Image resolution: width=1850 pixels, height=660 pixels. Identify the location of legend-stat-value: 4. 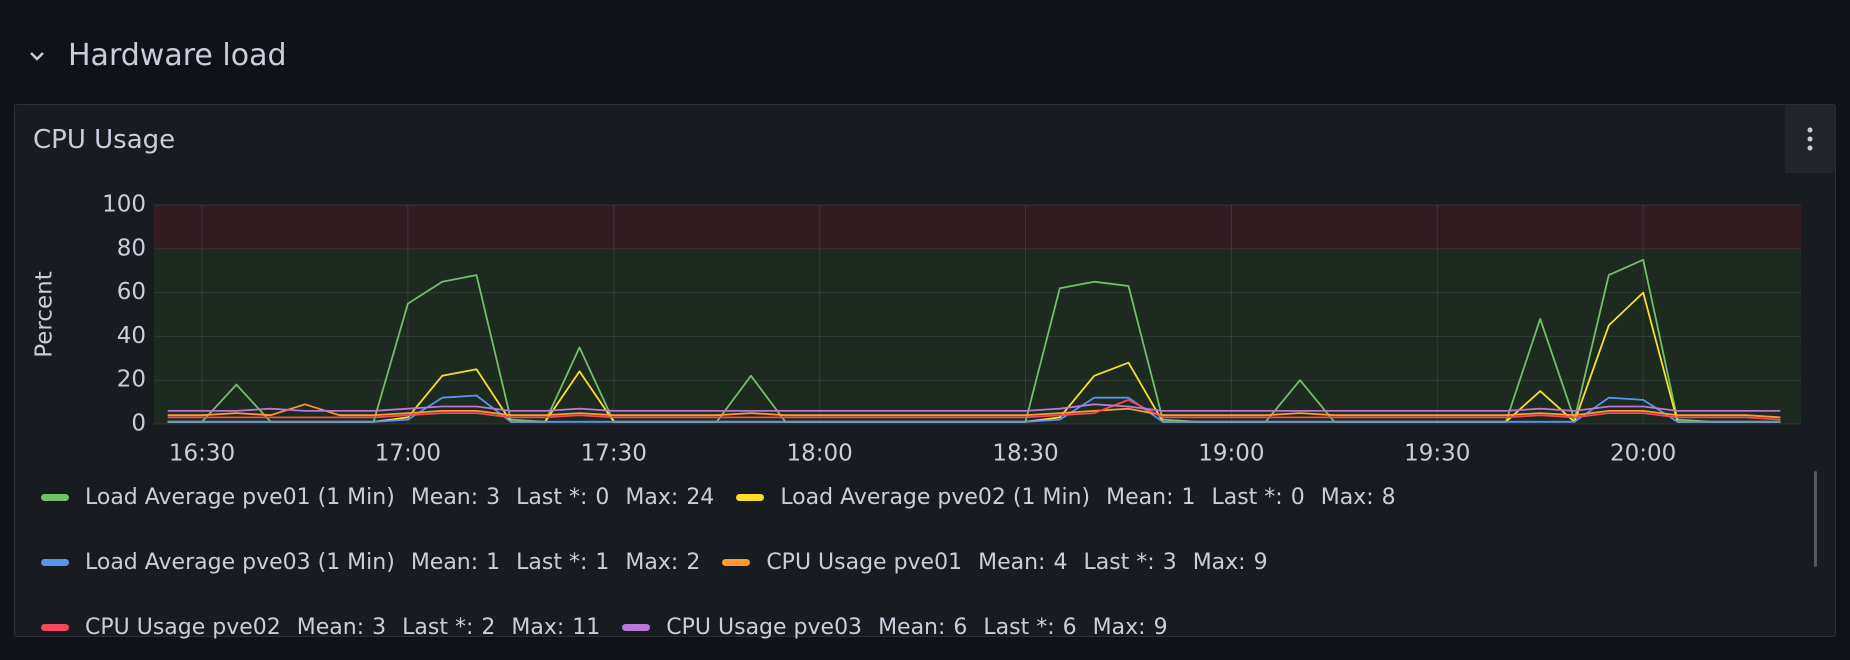
(1060, 562).